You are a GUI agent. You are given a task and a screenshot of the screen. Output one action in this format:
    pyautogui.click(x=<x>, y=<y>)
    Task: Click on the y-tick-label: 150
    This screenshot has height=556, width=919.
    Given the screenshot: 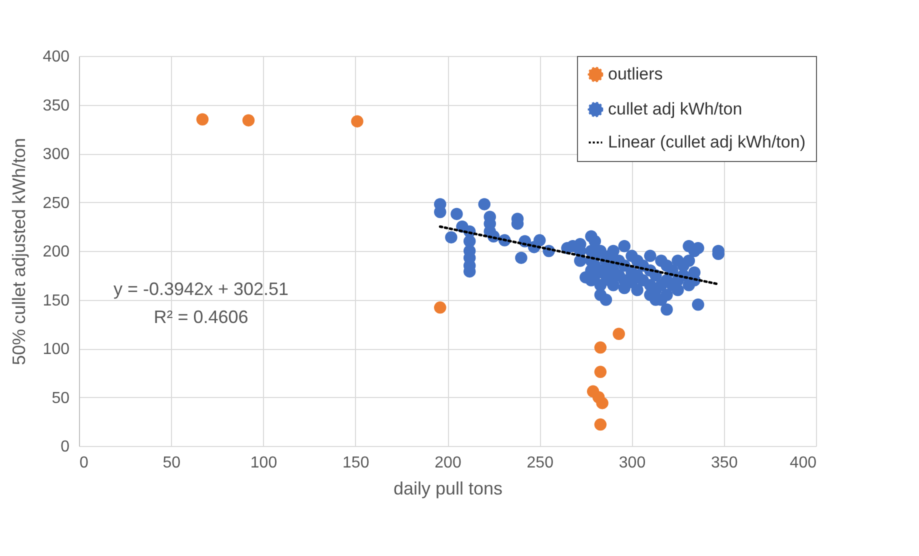 What is the action you would take?
    pyautogui.click(x=56, y=301)
    